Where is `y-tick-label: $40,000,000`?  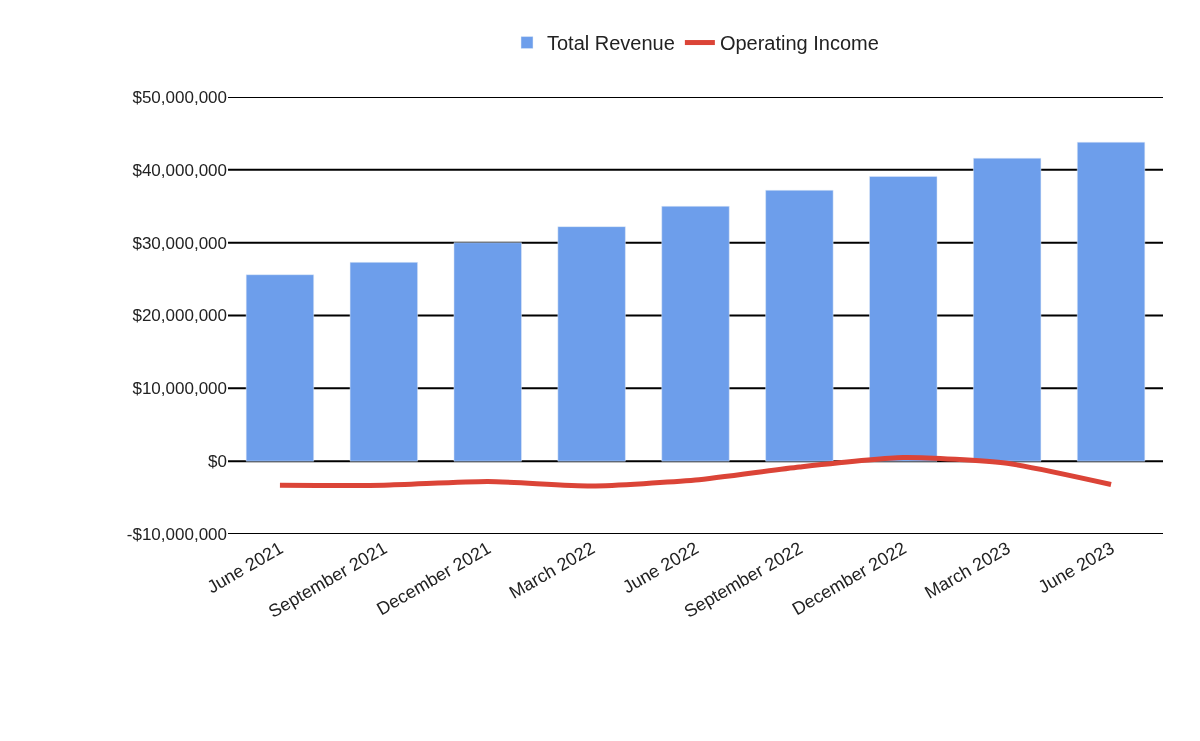
y-tick-label: $40,000,000 is located at coordinates (179, 170).